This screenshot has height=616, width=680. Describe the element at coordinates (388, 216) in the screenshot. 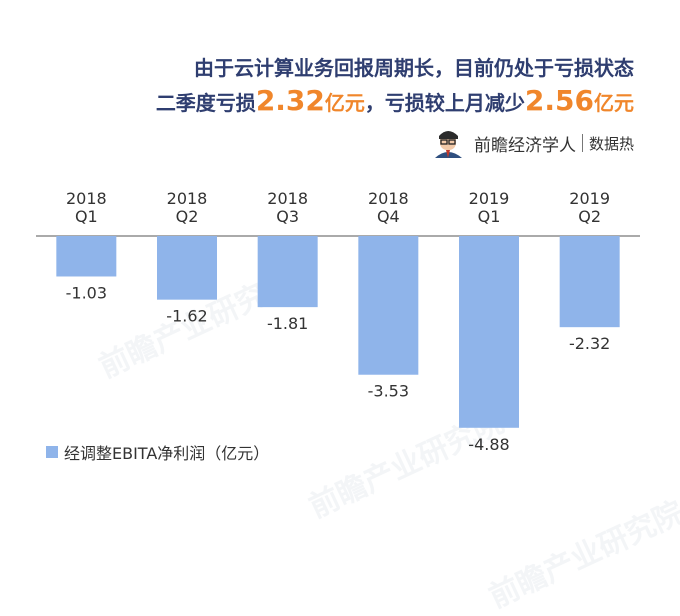

I see `x-tick-label-quarter: Q4` at that location.